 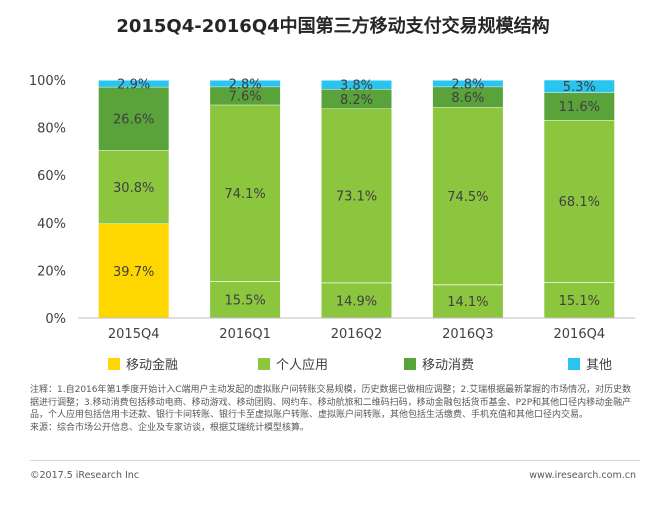 I want to click on legend-item: 其他, so click(x=590, y=363).